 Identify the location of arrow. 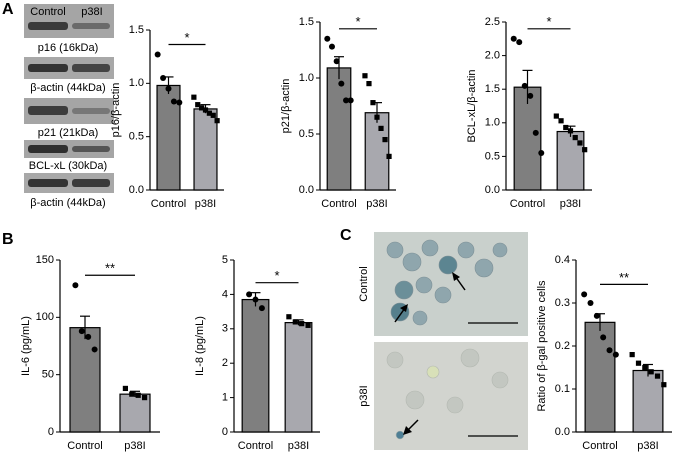
(400, 315).